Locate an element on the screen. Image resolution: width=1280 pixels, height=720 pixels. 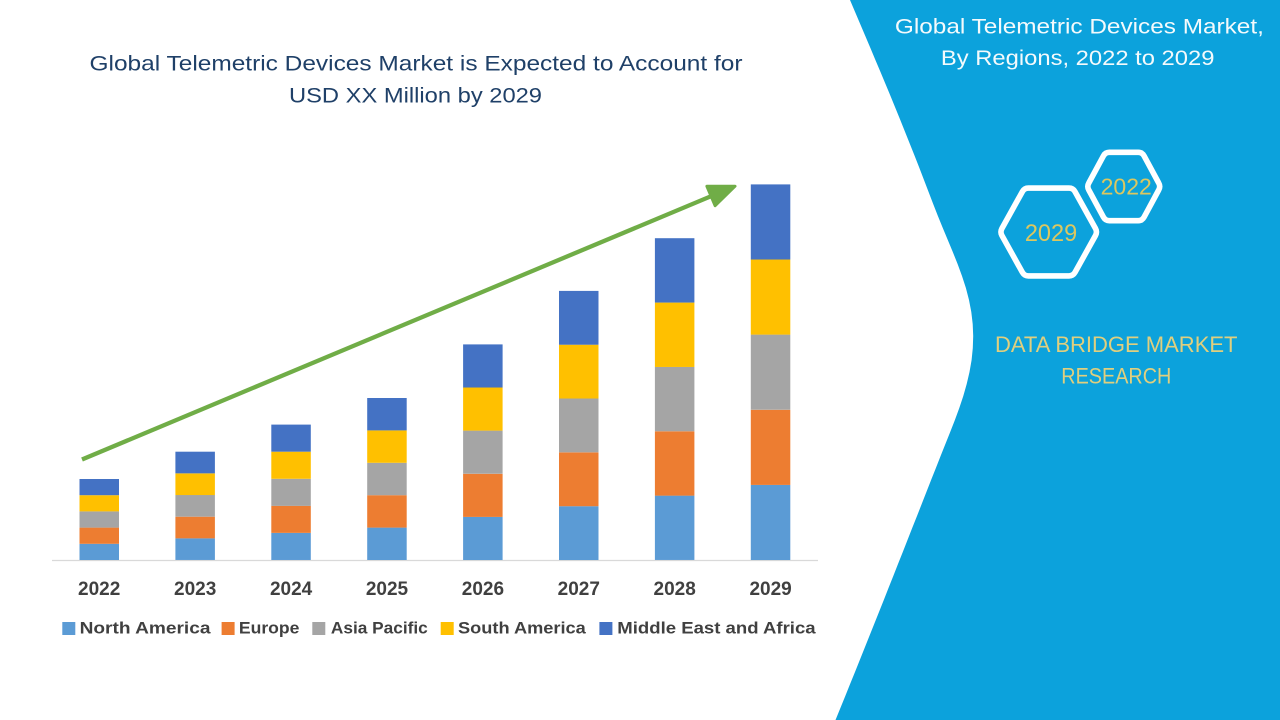
svg-text:Global Telemetric Devices Mark: Global Telemetric Devices Market, is located at coordinates (1079, 27).